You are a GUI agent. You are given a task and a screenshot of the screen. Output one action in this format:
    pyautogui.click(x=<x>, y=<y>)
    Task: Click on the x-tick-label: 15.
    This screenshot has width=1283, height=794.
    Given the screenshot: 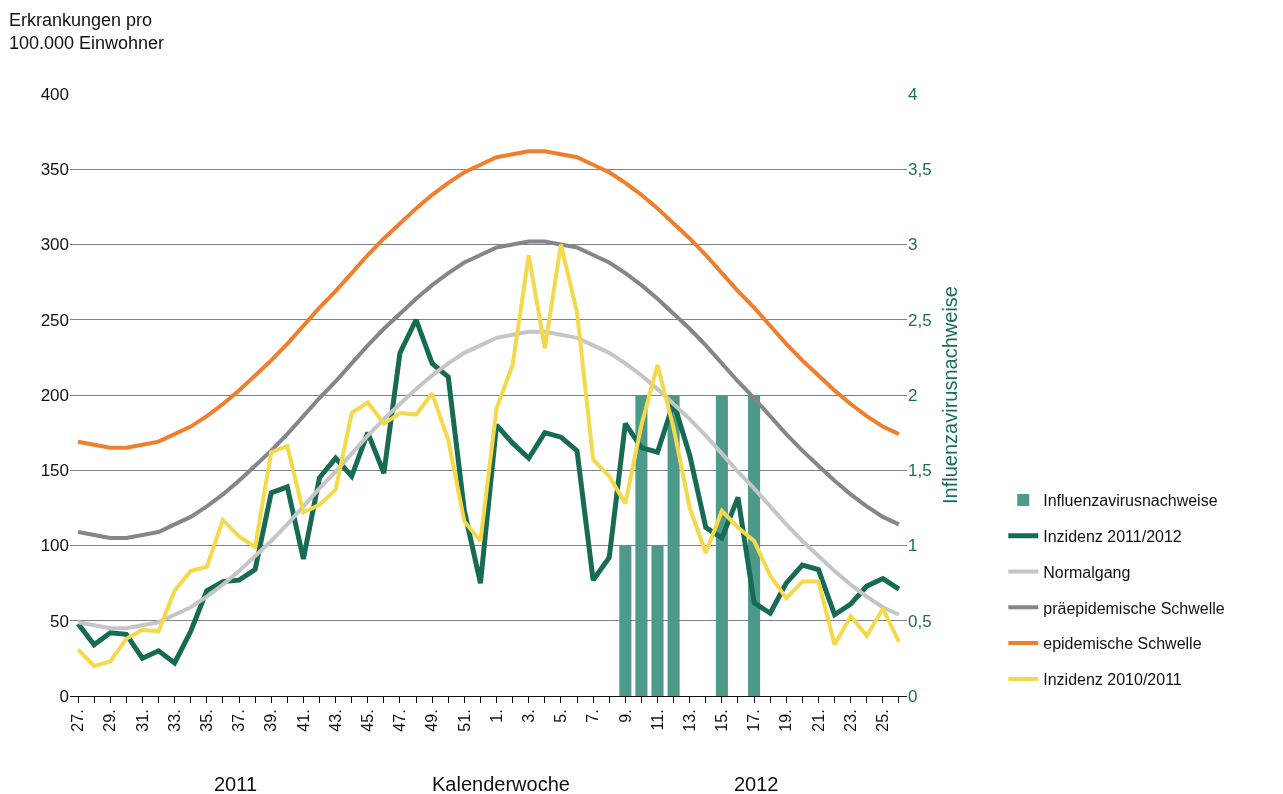 What is the action you would take?
    pyautogui.click(x=722, y=720)
    